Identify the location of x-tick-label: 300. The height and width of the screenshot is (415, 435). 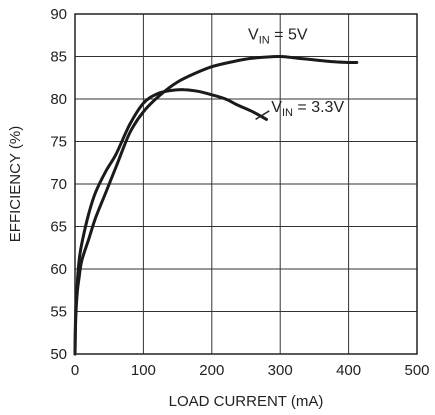
(280, 370).